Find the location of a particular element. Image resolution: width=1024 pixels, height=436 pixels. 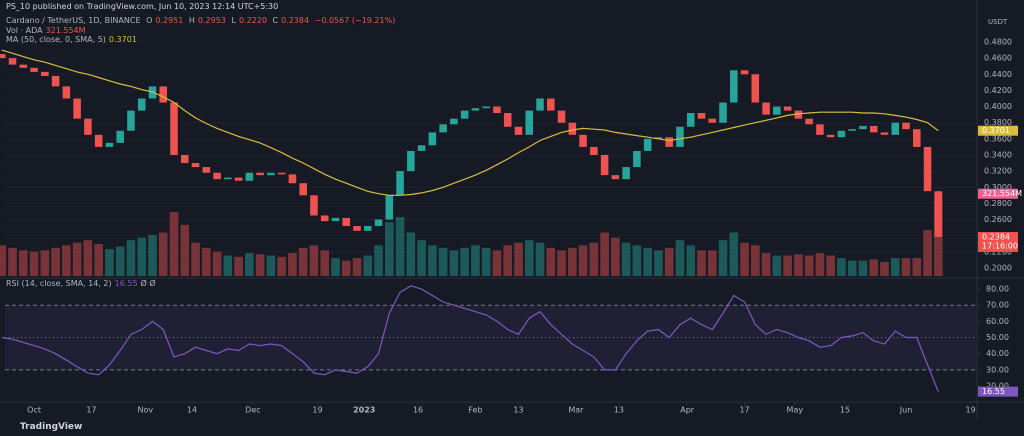

x-tick-label: Nov is located at coordinates (145, 410).